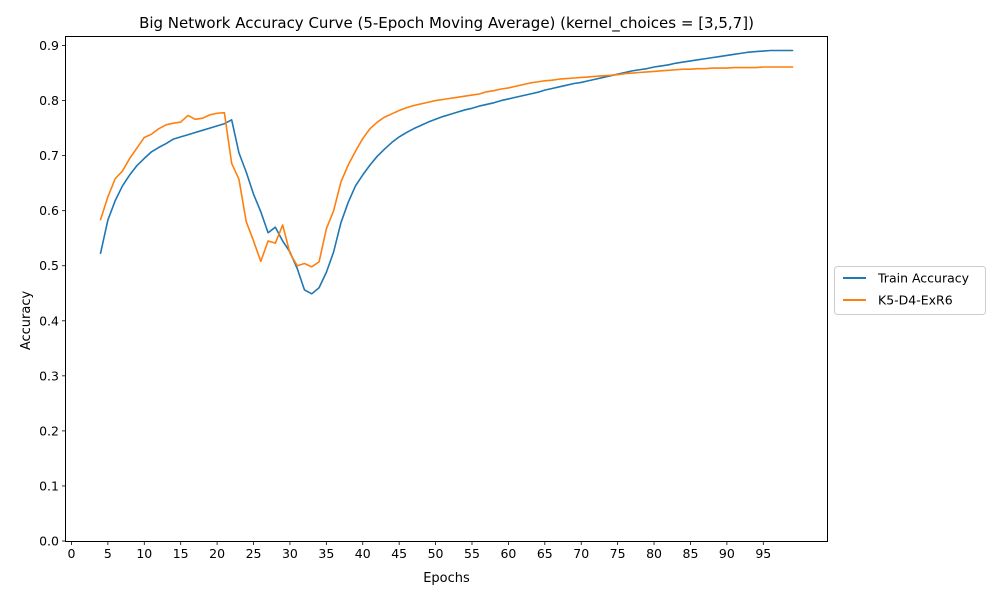  What do you see at coordinates (915, 300) in the screenshot?
I see `legend-label-k5-d4-exr6: K5-D4-ExR6` at bounding box center [915, 300].